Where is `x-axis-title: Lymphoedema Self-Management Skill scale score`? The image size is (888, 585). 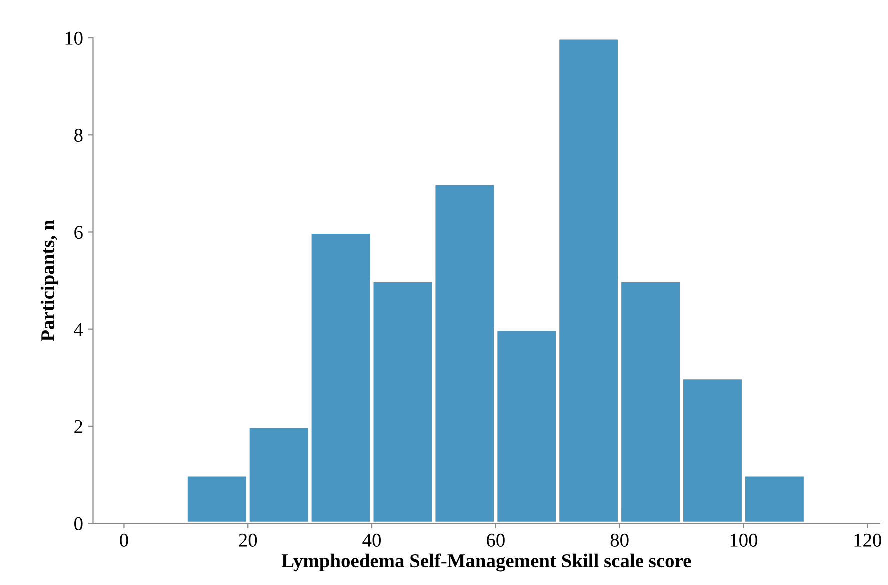
x-axis-title: Lymphoedema Self-Management Skill scale score is located at coordinates (487, 563).